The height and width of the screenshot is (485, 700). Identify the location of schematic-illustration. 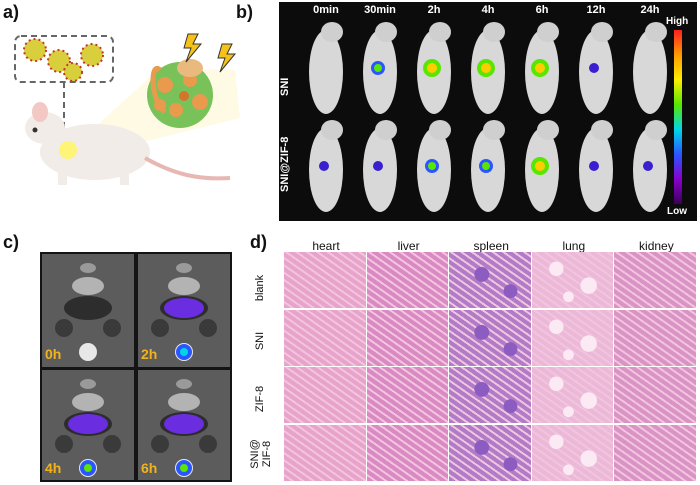
(127, 109).